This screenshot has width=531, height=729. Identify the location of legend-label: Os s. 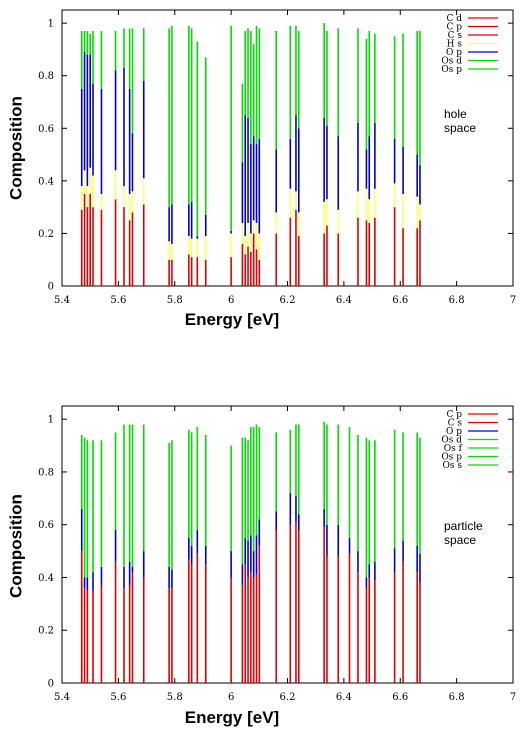
(453, 466).